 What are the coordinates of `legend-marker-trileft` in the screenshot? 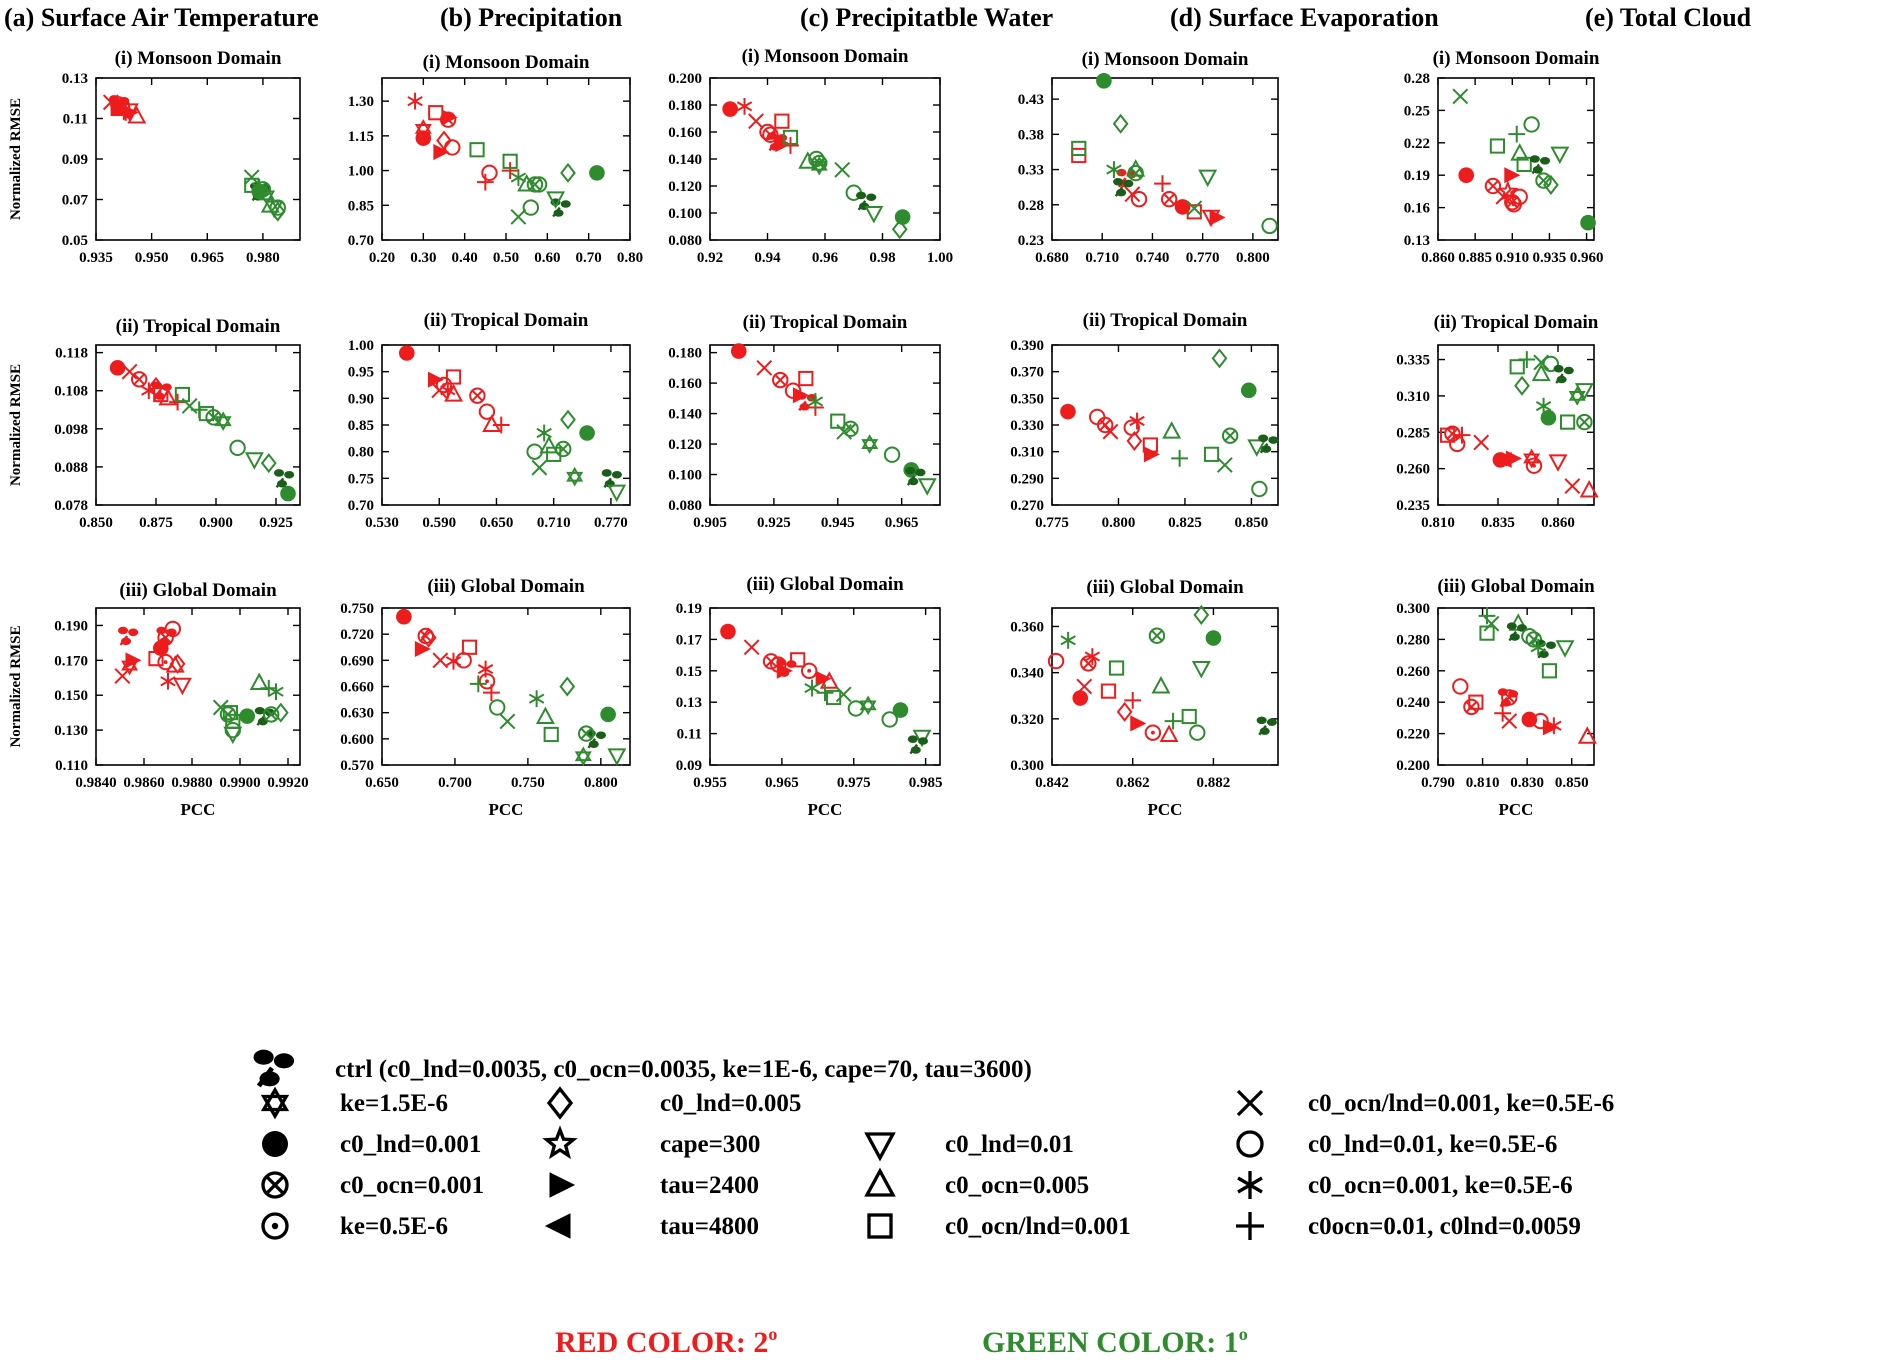 It's located at (557, 1226).